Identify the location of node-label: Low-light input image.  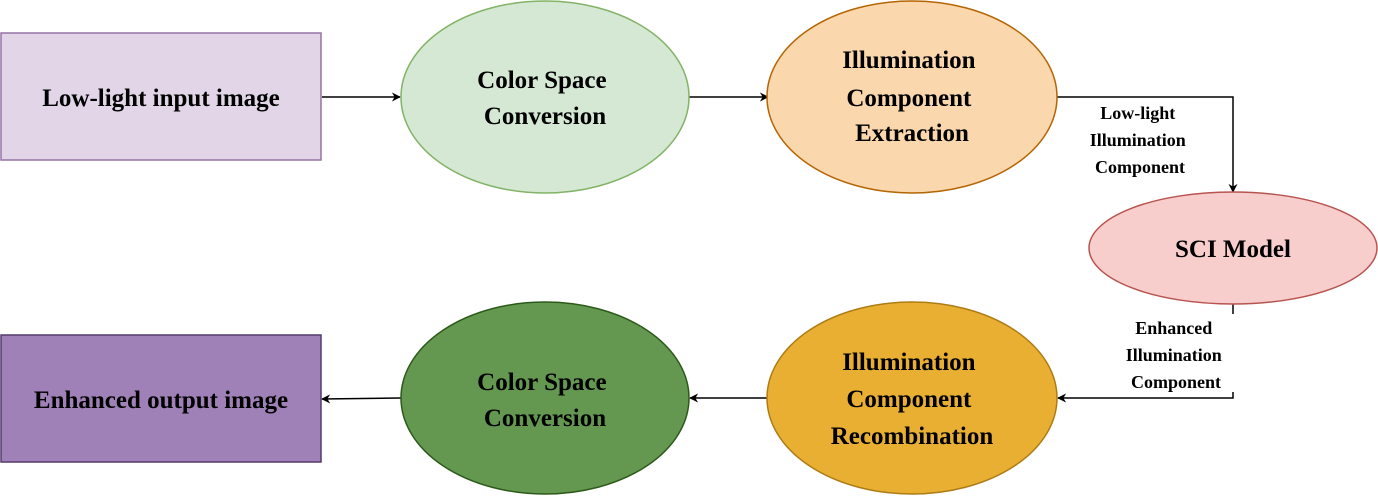
(161, 98).